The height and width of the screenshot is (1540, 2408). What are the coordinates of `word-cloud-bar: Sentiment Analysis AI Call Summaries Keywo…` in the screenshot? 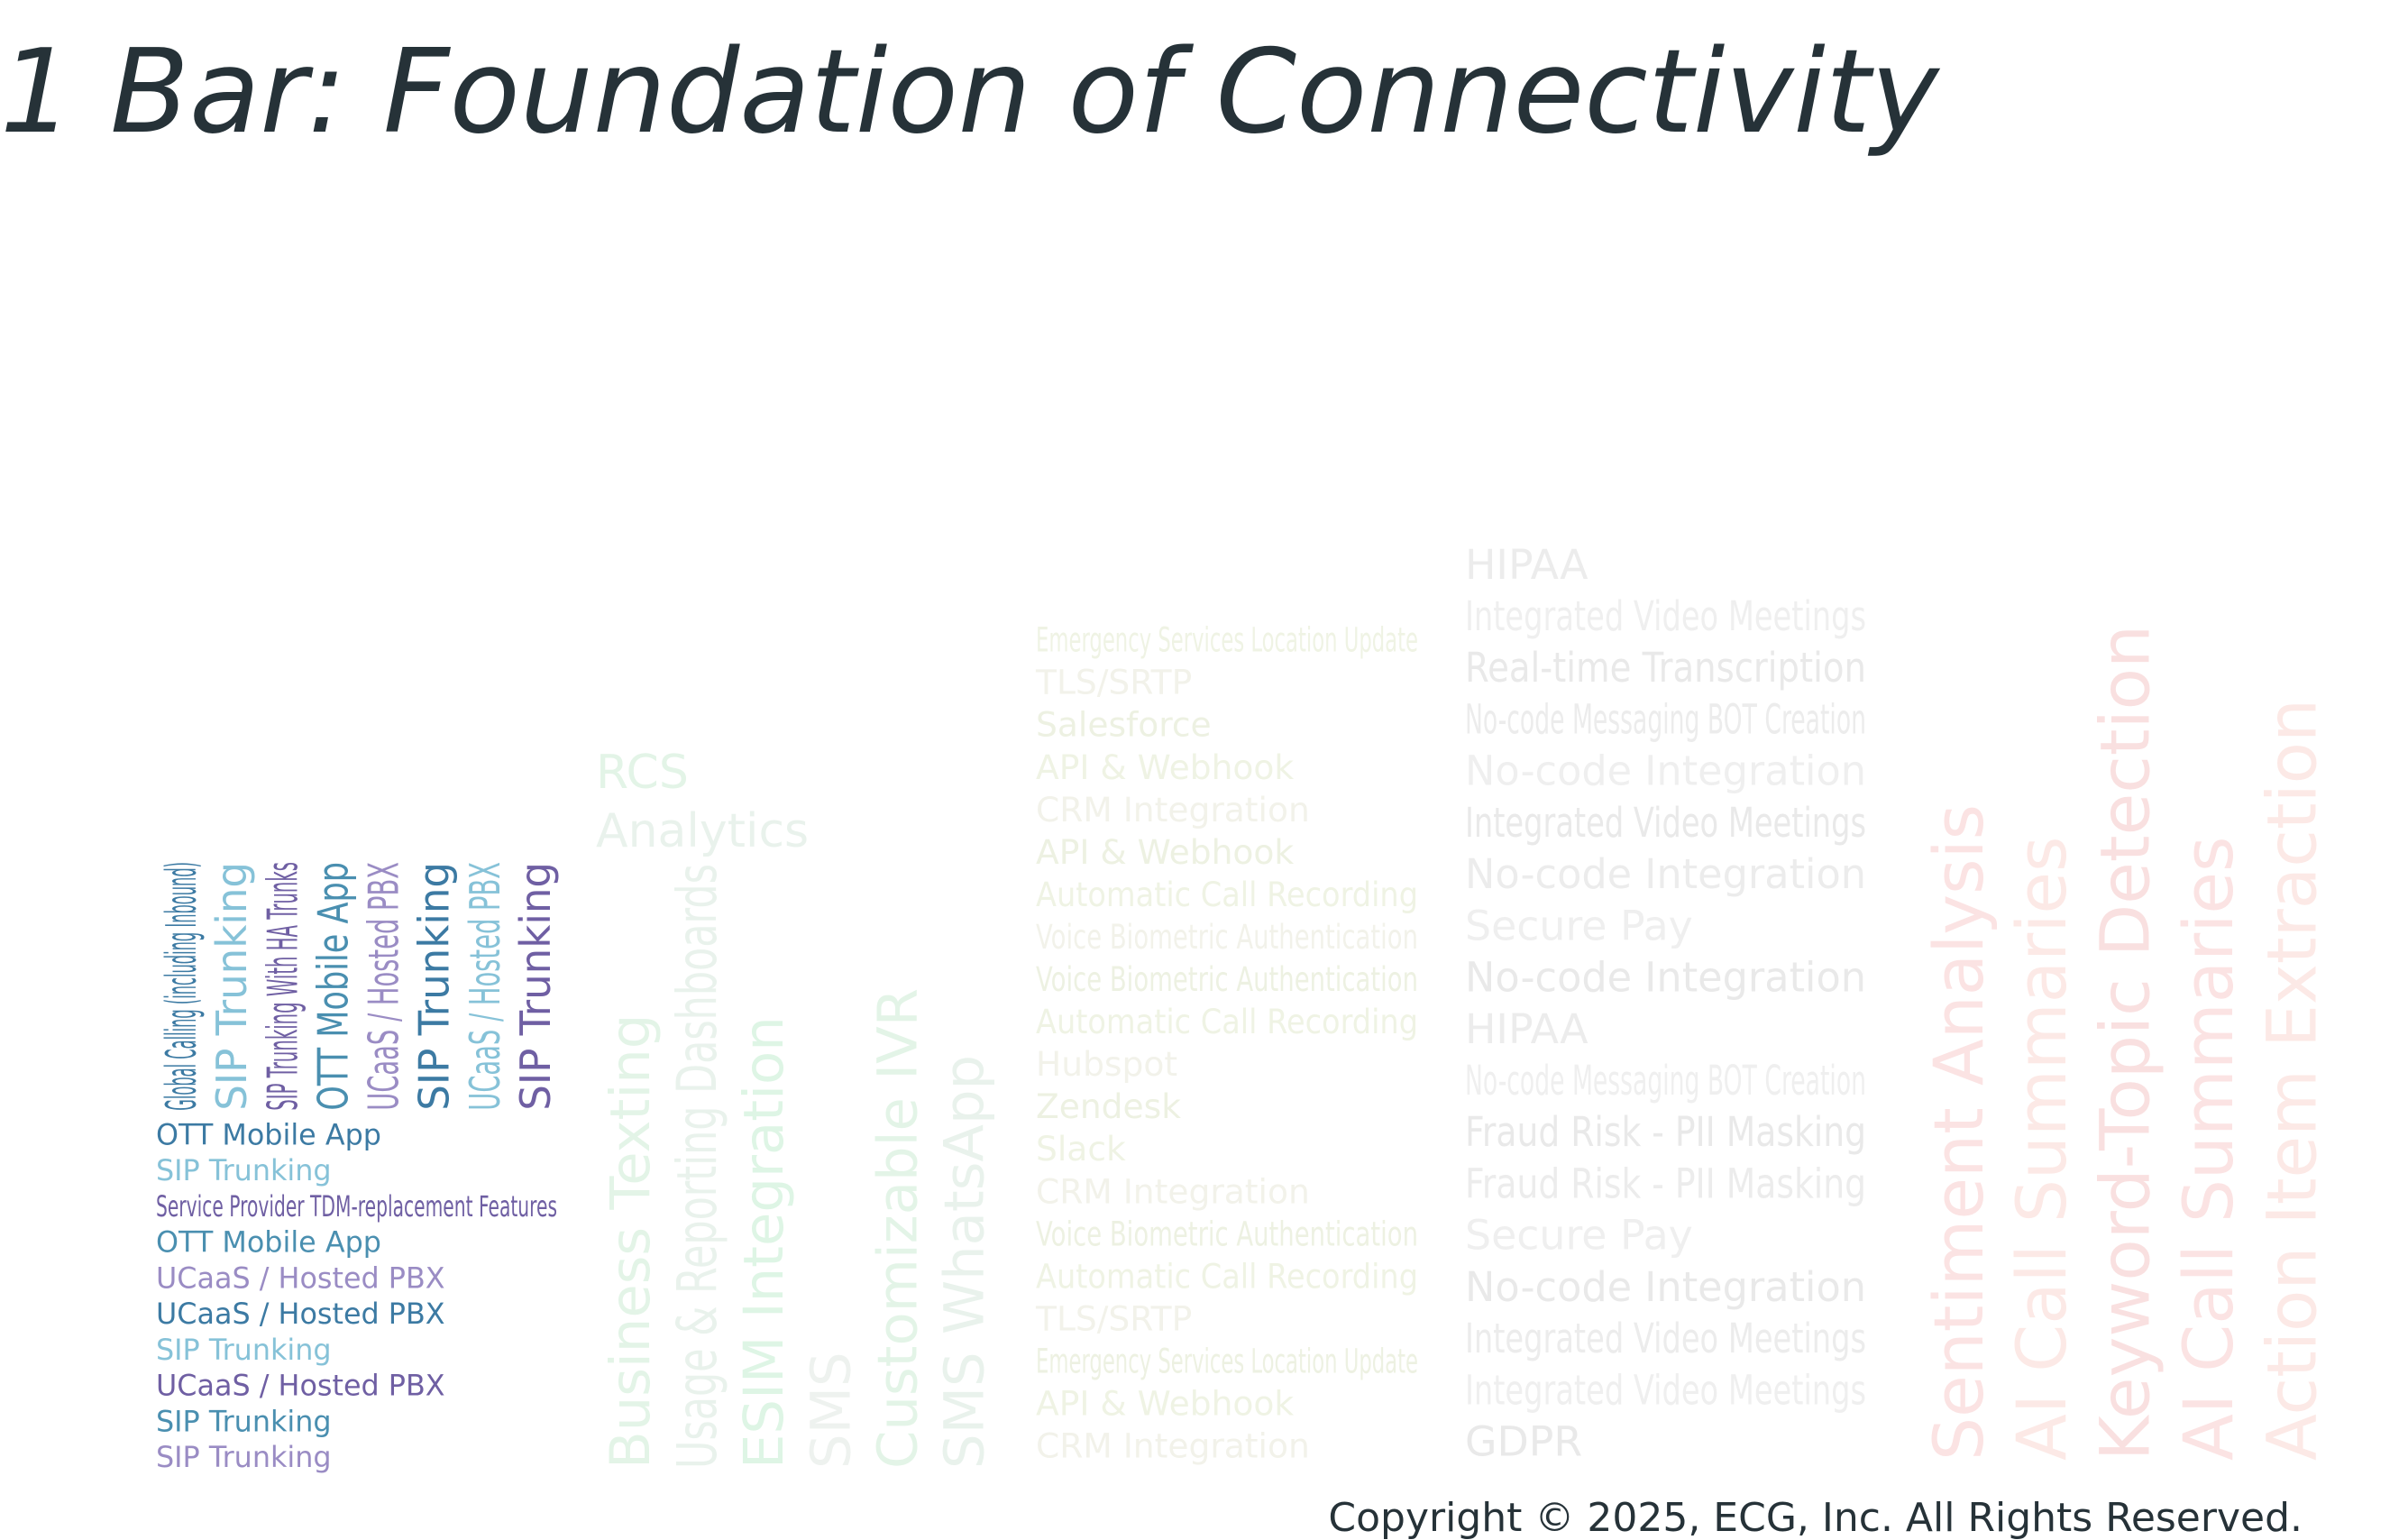 It's located at (2125, 1043).